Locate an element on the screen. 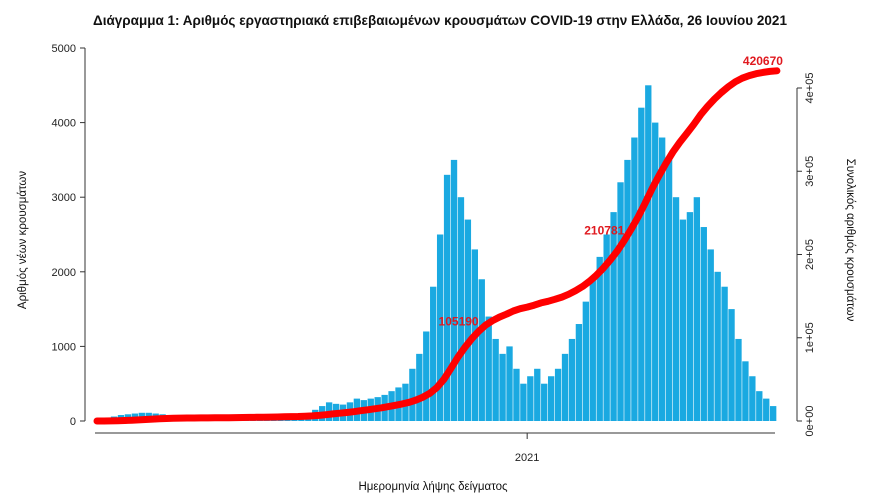 The image size is (880, 501). x-tick-label: 2021 is located at coordinates (527, 458).